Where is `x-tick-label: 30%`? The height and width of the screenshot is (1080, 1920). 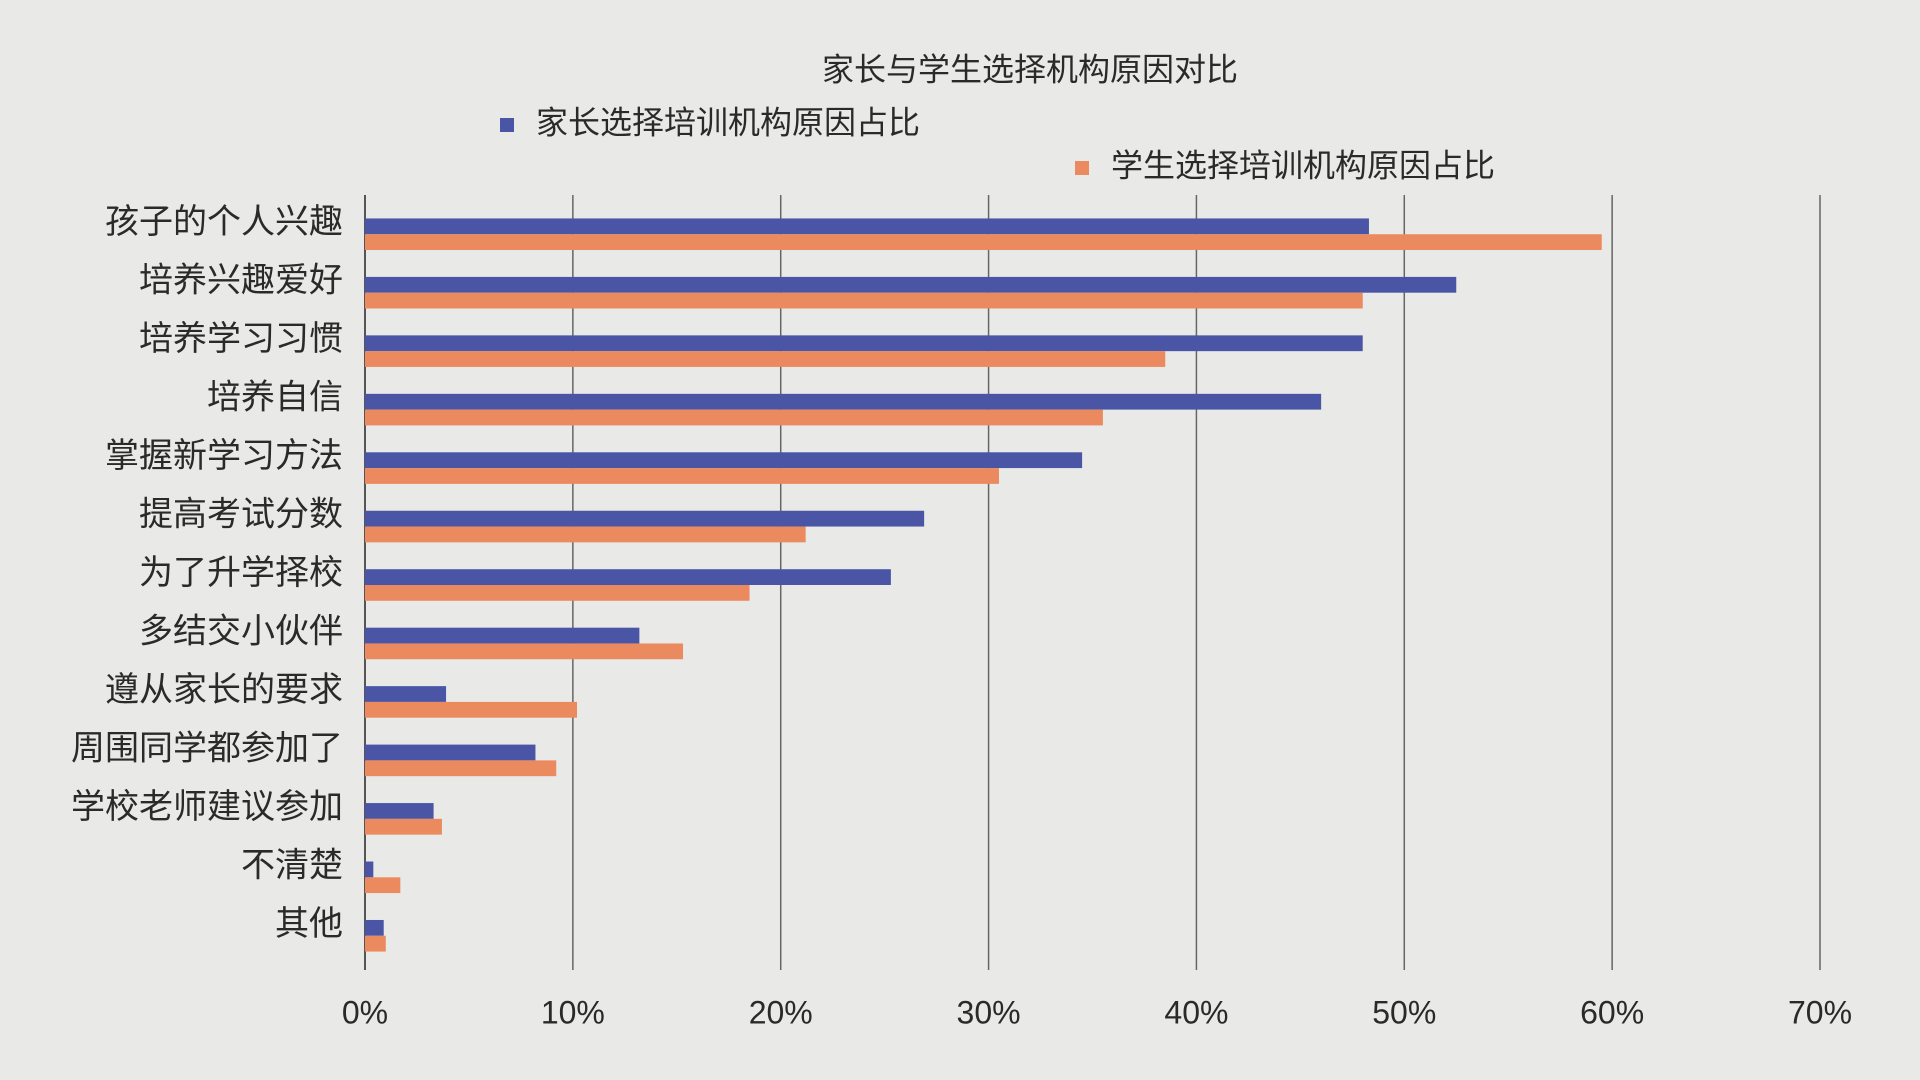 x-tick-label: 30% is located at coordinates (989, 1012).